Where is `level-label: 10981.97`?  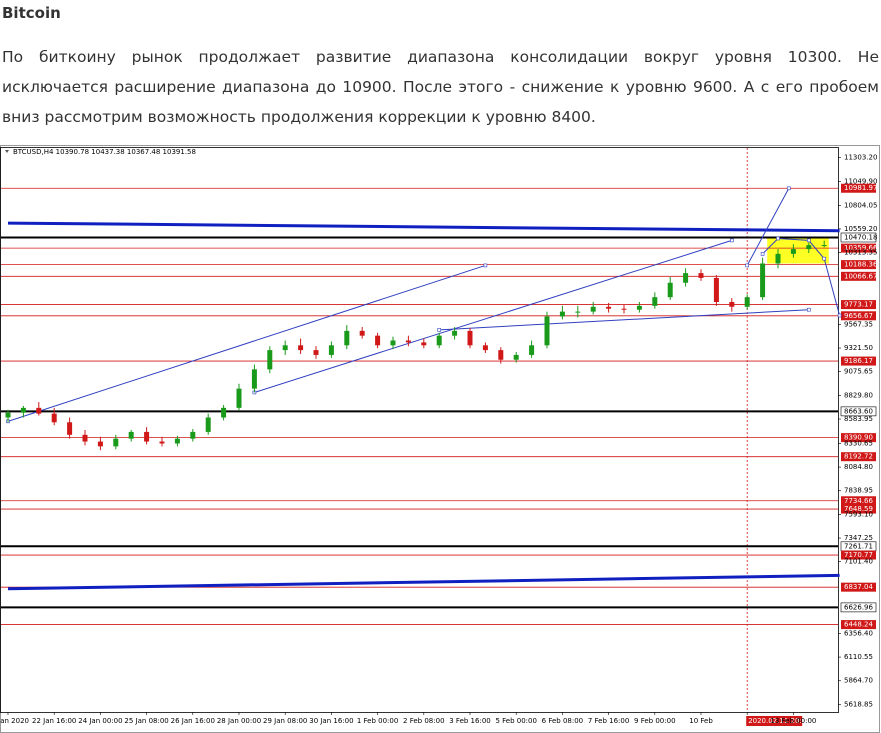 level-label: 10981.97 is located at coordinates (860, 188).